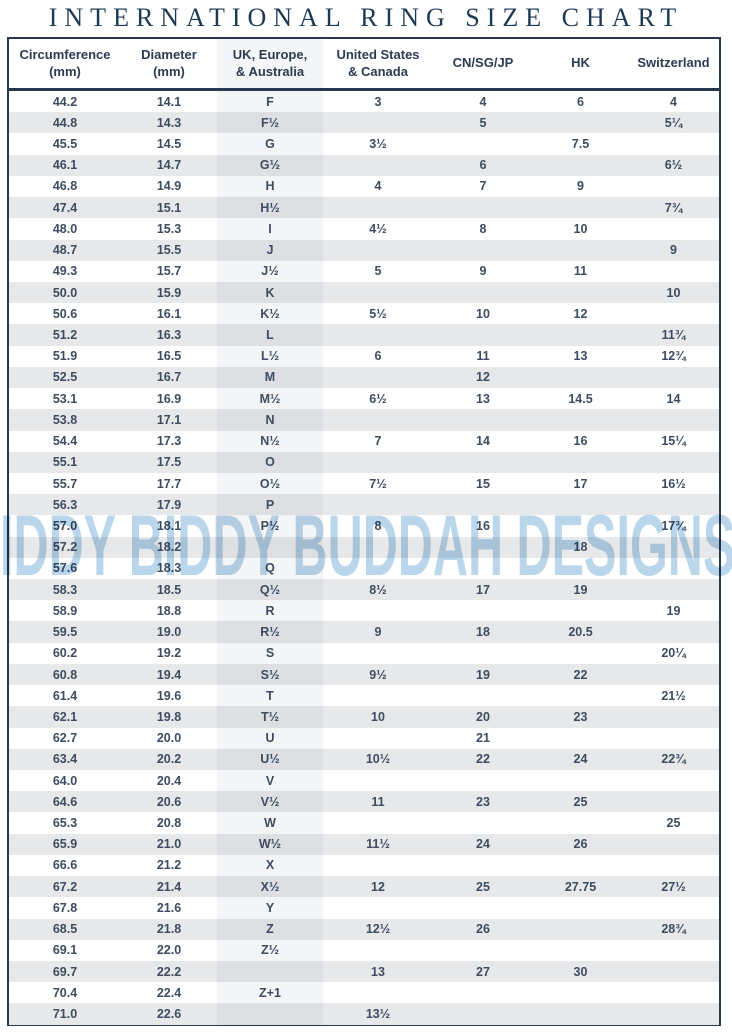 The image size is (732, 1034). What do you see at coordinates (378, 759) in the screenshot?
I see `cell: 10½` at bounding box center [378, 759].